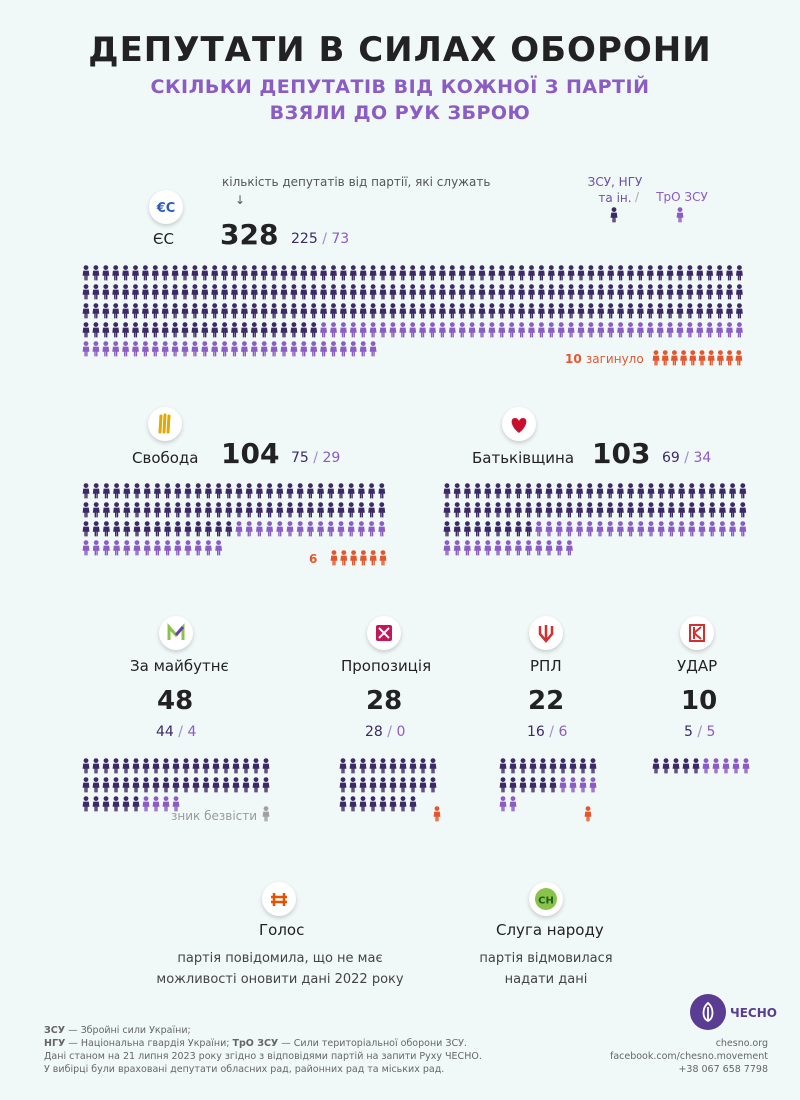 Image resolution: width=800 pixels, height=1100 pixels. I want to click on party-split-prop: 28 / 0, so click(385, 732).